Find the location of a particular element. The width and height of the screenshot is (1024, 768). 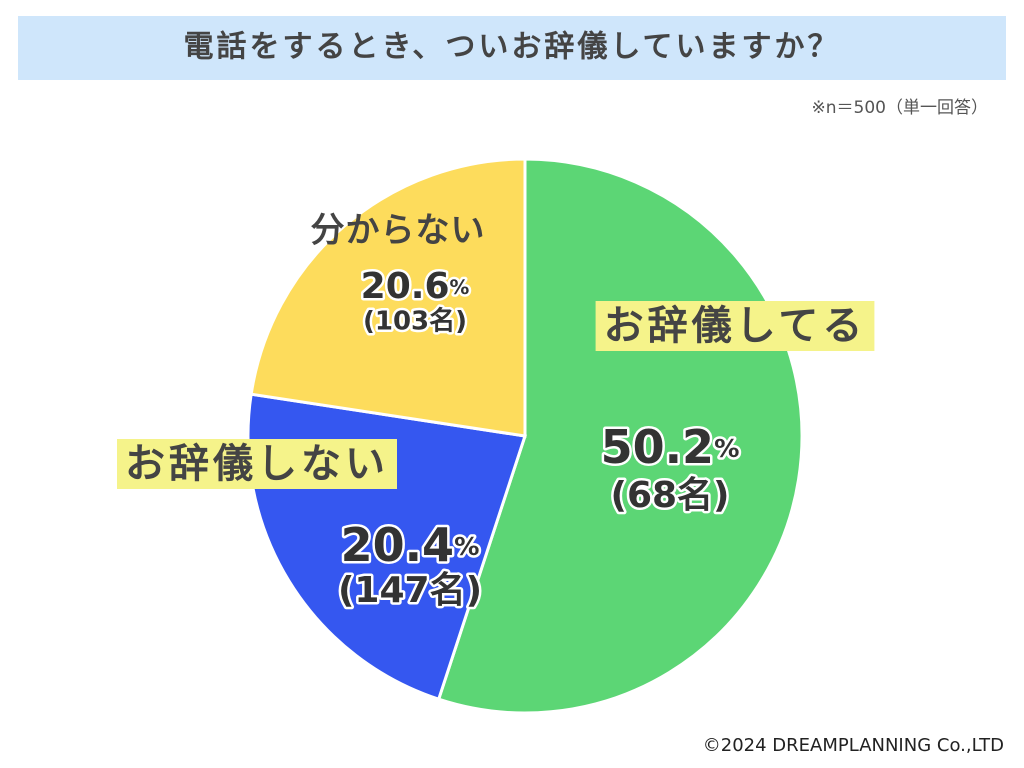

category-label: 分からない is located at coordinates (398, 231).